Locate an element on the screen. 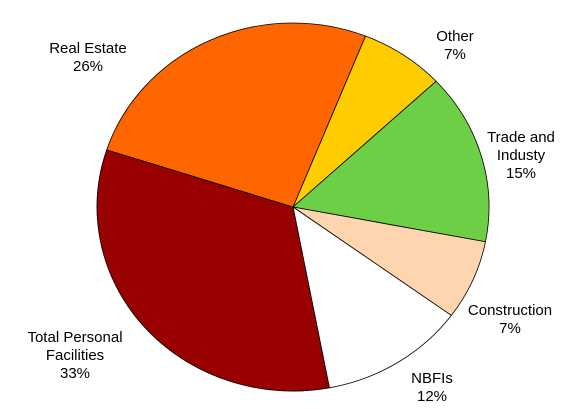  value-label: 33% is located at coordinates (75, 373).